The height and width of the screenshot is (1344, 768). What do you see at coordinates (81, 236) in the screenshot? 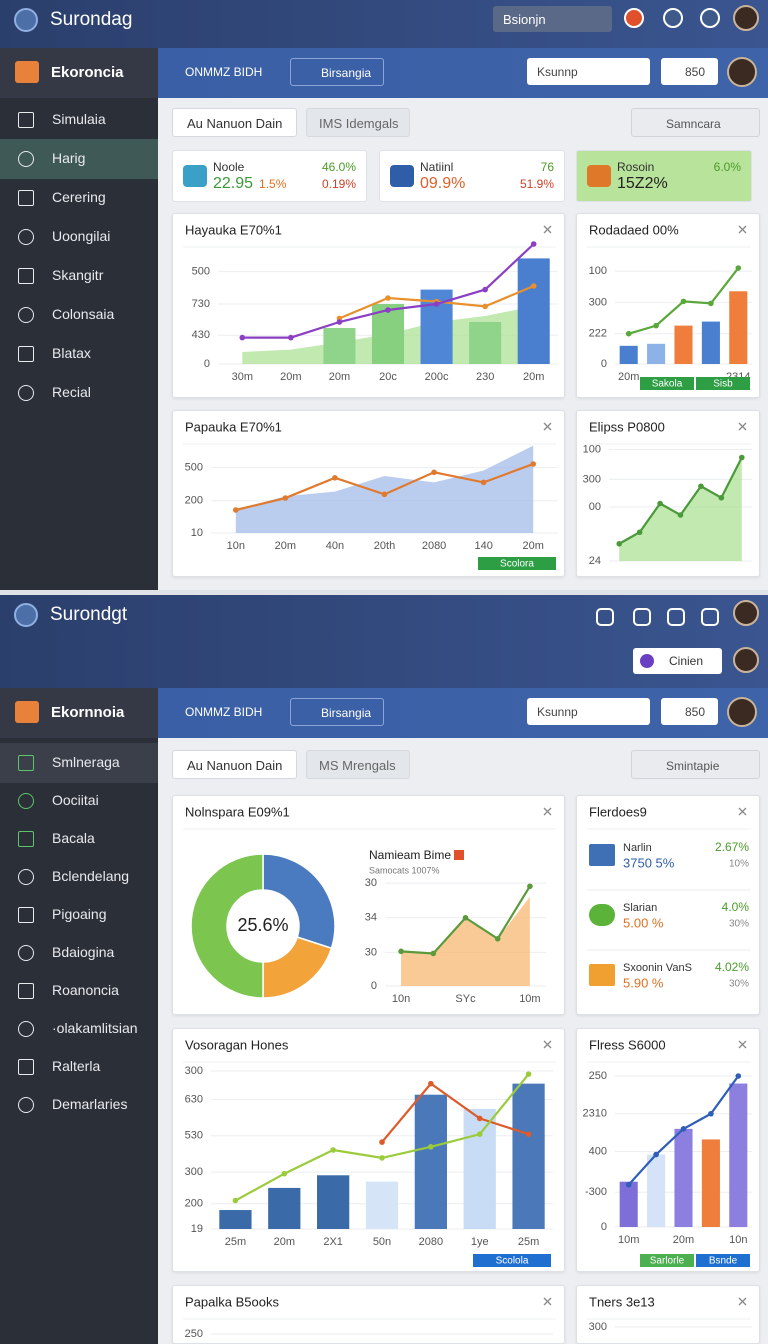
I see `nav-item: Uoongilai` at bounding box center [81, 236].